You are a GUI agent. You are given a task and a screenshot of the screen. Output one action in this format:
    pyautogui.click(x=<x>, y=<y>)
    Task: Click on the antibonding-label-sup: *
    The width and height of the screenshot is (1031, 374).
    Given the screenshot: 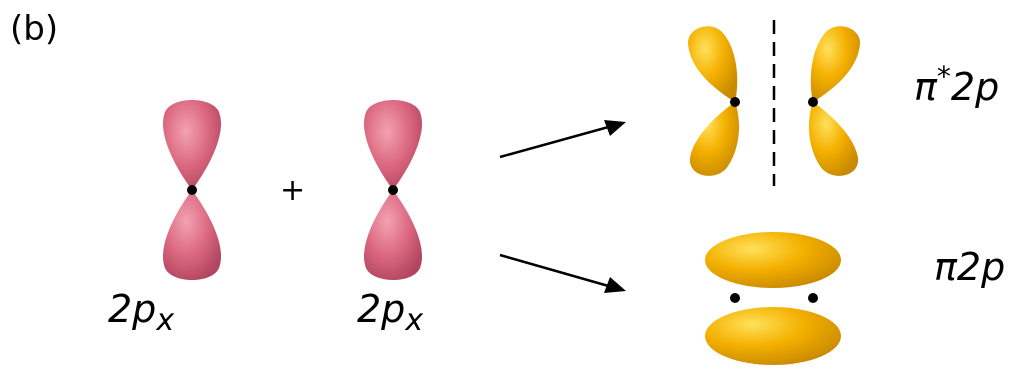 What is the action you would take?
    pyautogui.click(x=943, y=76)
    